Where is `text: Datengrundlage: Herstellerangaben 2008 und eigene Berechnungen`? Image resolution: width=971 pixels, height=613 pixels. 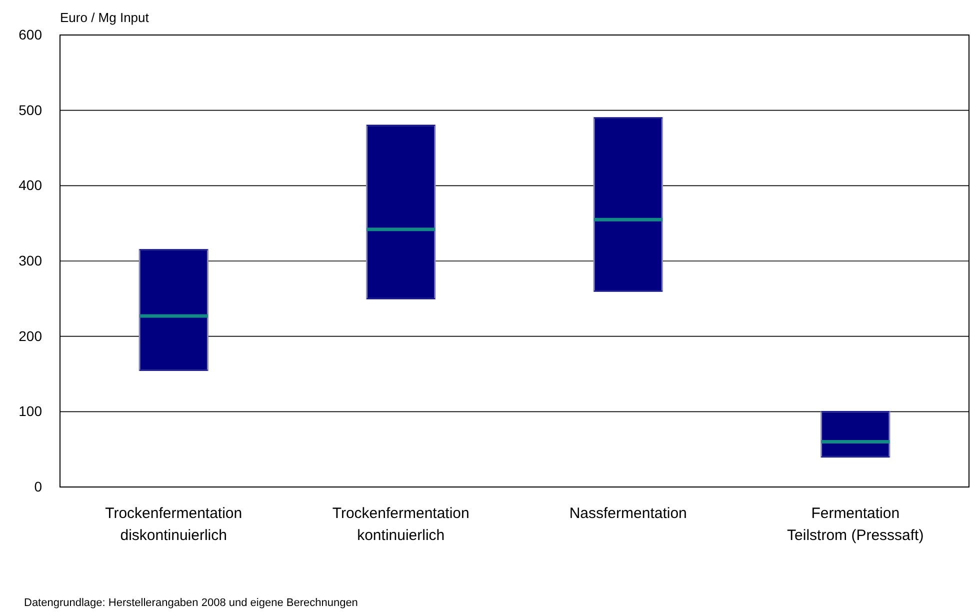 text: Datengrundlage: Herstellerangaben 2008 und eigene Berechnungen is located at coordinates (191, 603).